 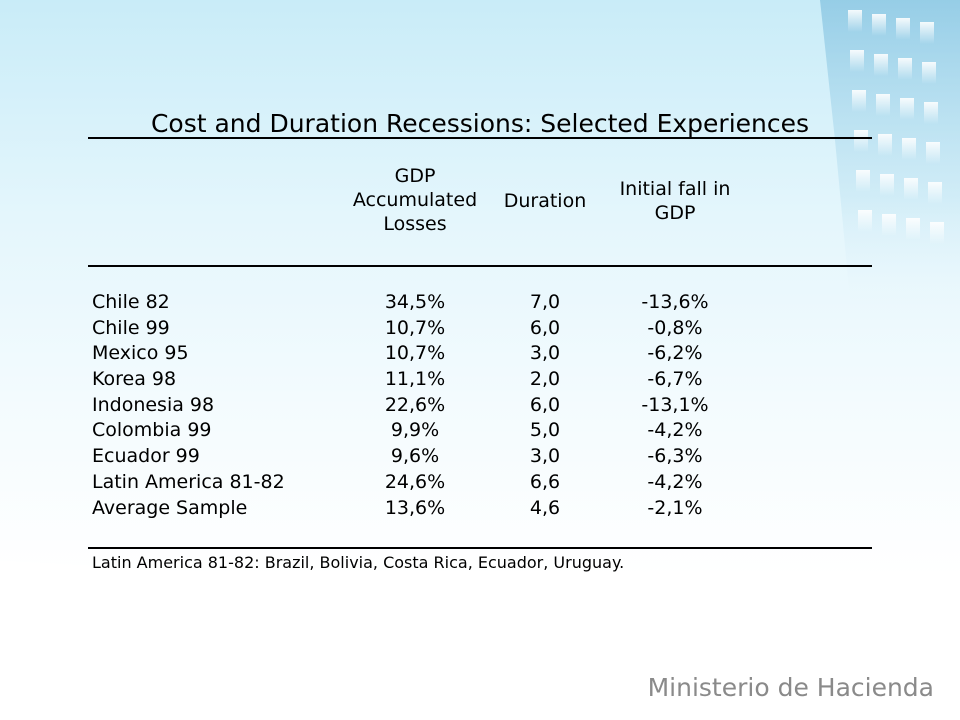 What do you see at coordinates (675, 379) in the screenshot?
I see `initial-fall-cell: -6,7%` at bounding box center [675, 379].